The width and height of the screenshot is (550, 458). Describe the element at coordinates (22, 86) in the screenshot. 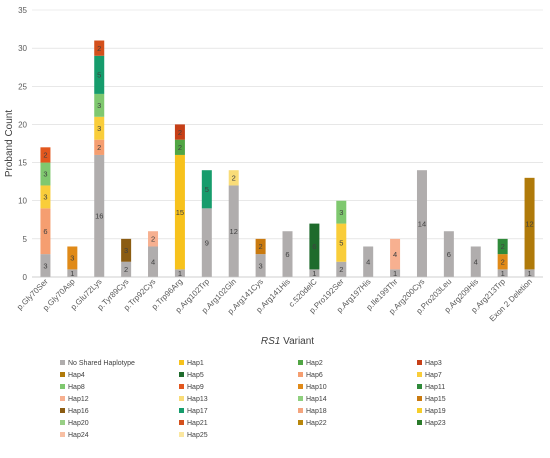

I see `y-tick-label: 25` at that location.